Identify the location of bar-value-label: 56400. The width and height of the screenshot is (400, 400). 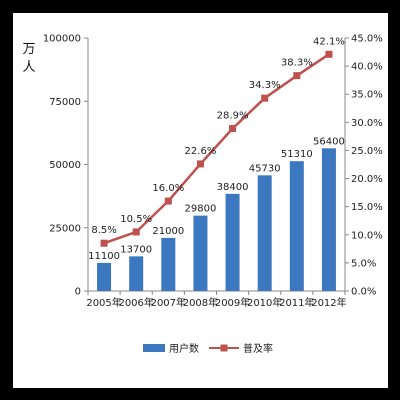
(329, 141).